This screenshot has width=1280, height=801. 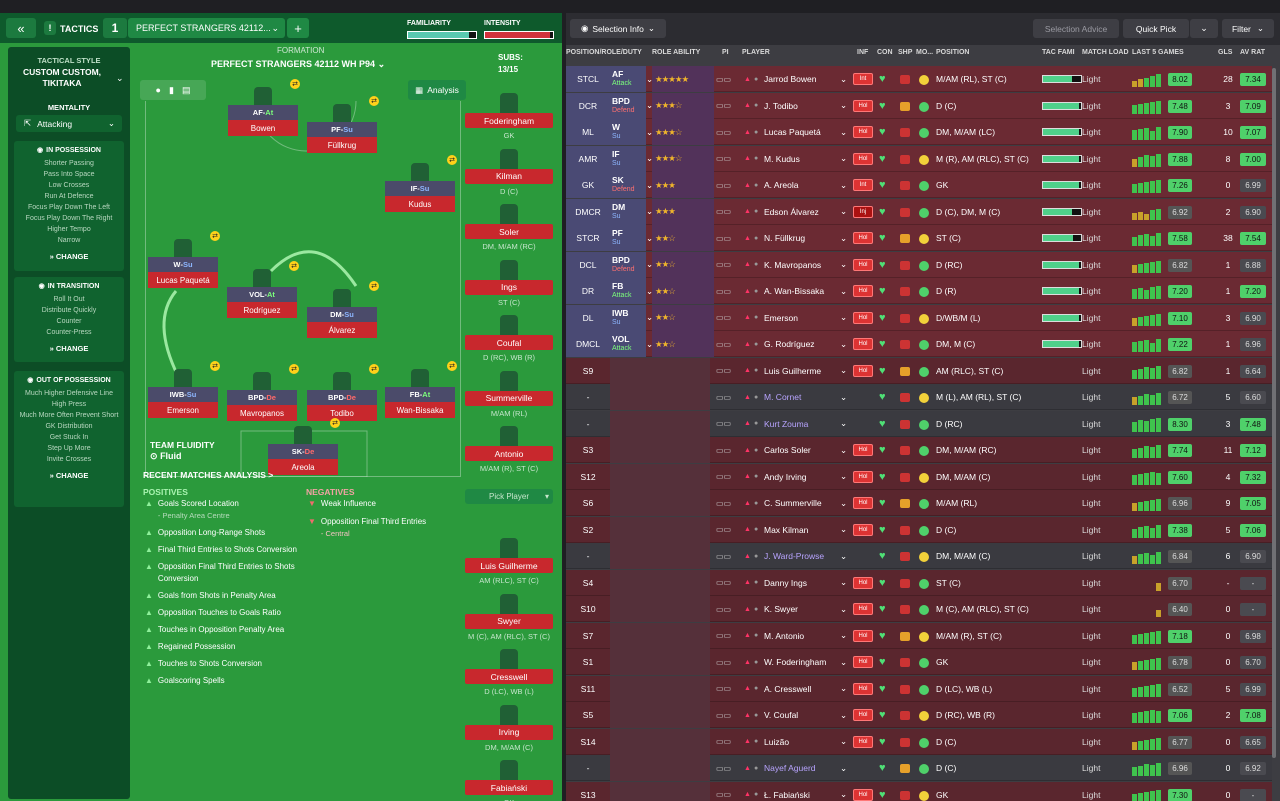 I want to click on quick-pick-button: Quick Pick, so click(x=1156, y=28).